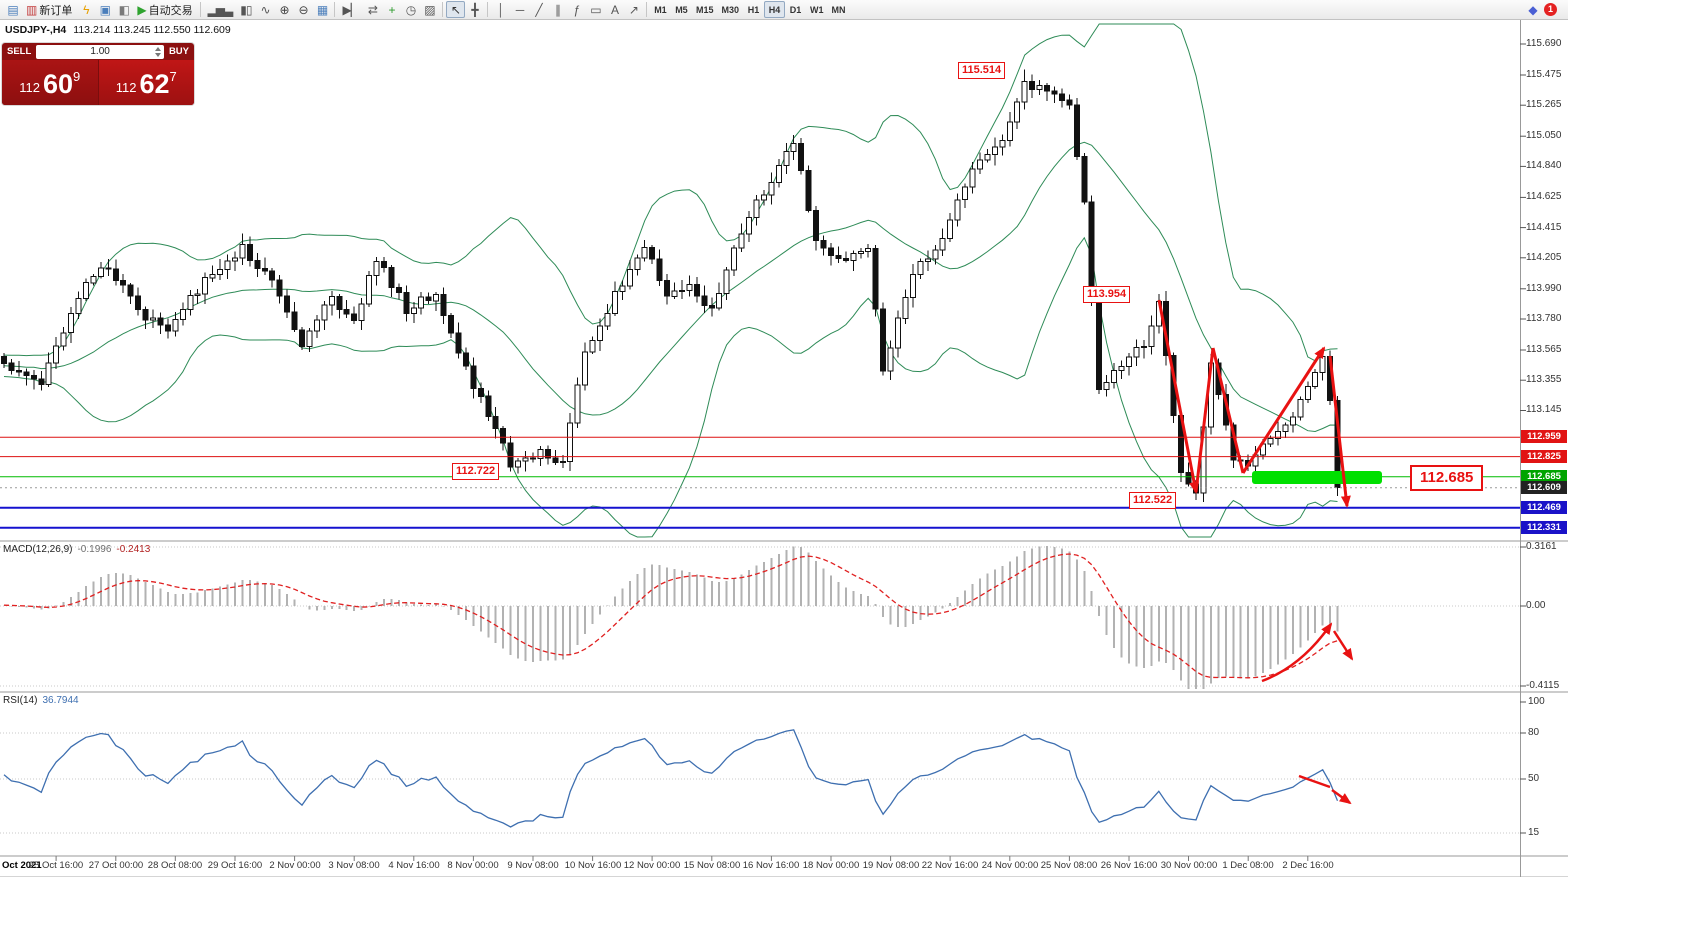  What do you see at coordinates (730, 9) in the screenshot?
I see `timeframe-m30-button: M30` at bounding box center [730, 9].